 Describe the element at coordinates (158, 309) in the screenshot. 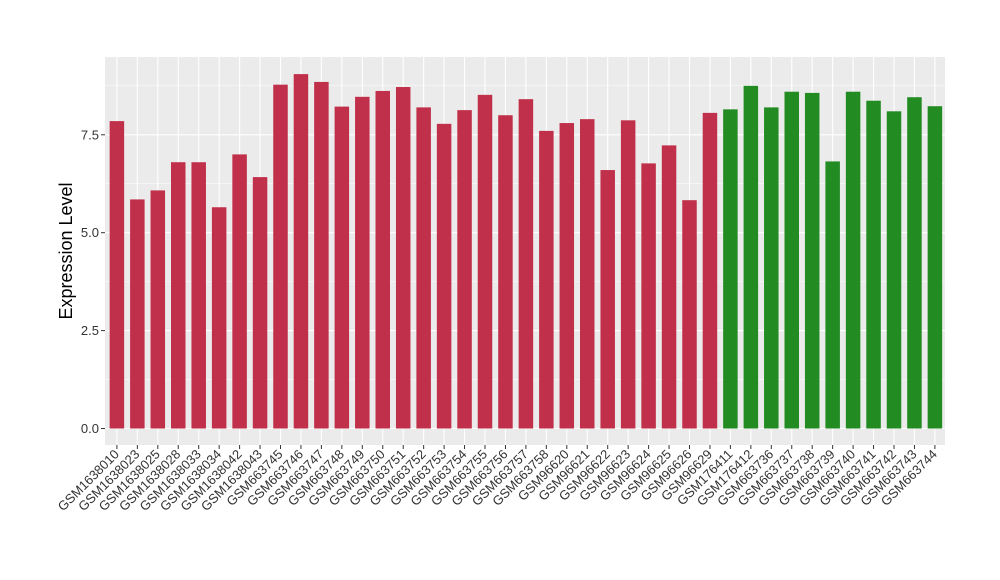

I see `bar-GSM1638025` at that location.